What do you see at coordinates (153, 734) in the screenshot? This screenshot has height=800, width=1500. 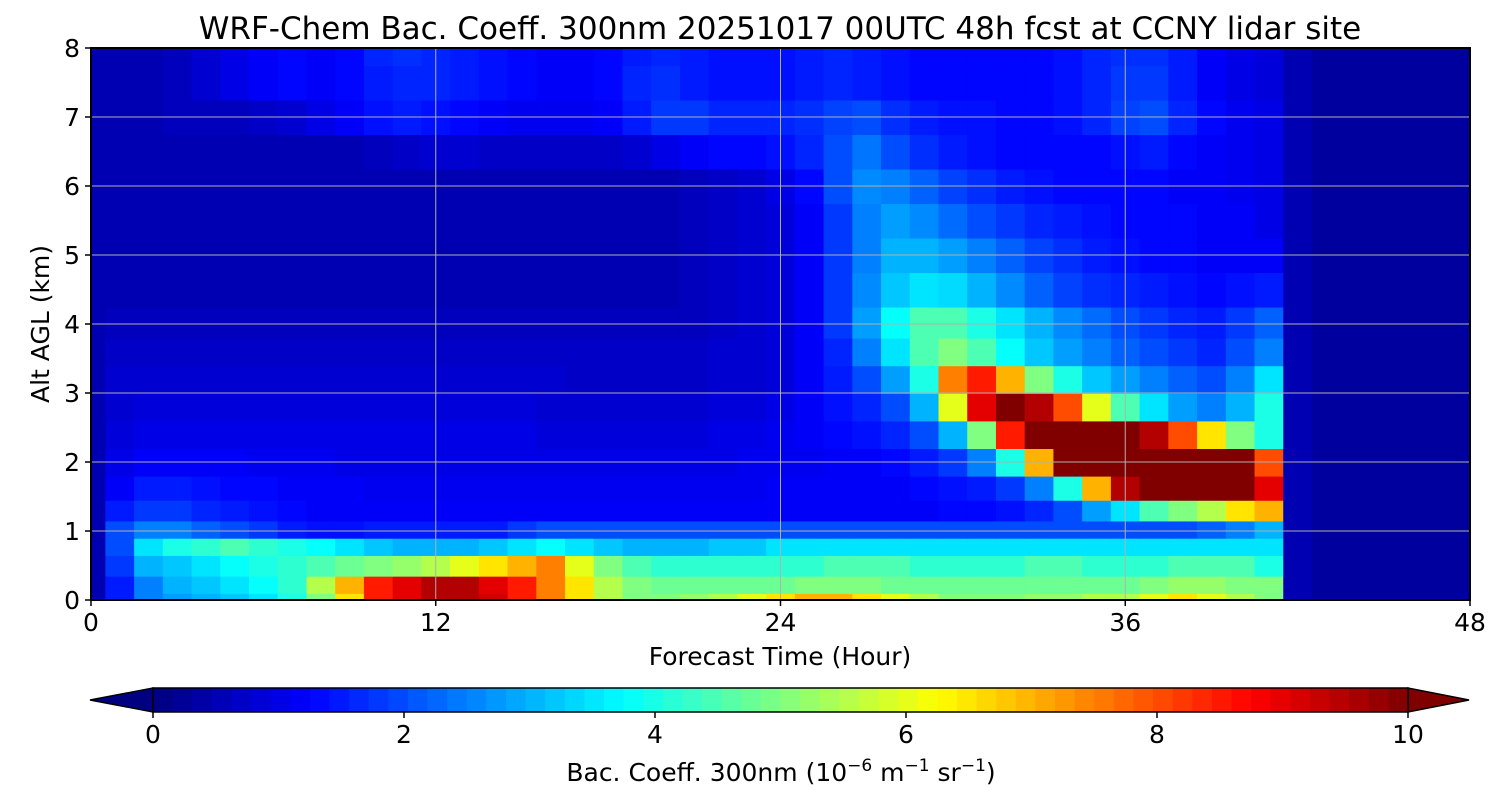 I see `colorbar-tick-label: 0` at bounding box center [153, 734].